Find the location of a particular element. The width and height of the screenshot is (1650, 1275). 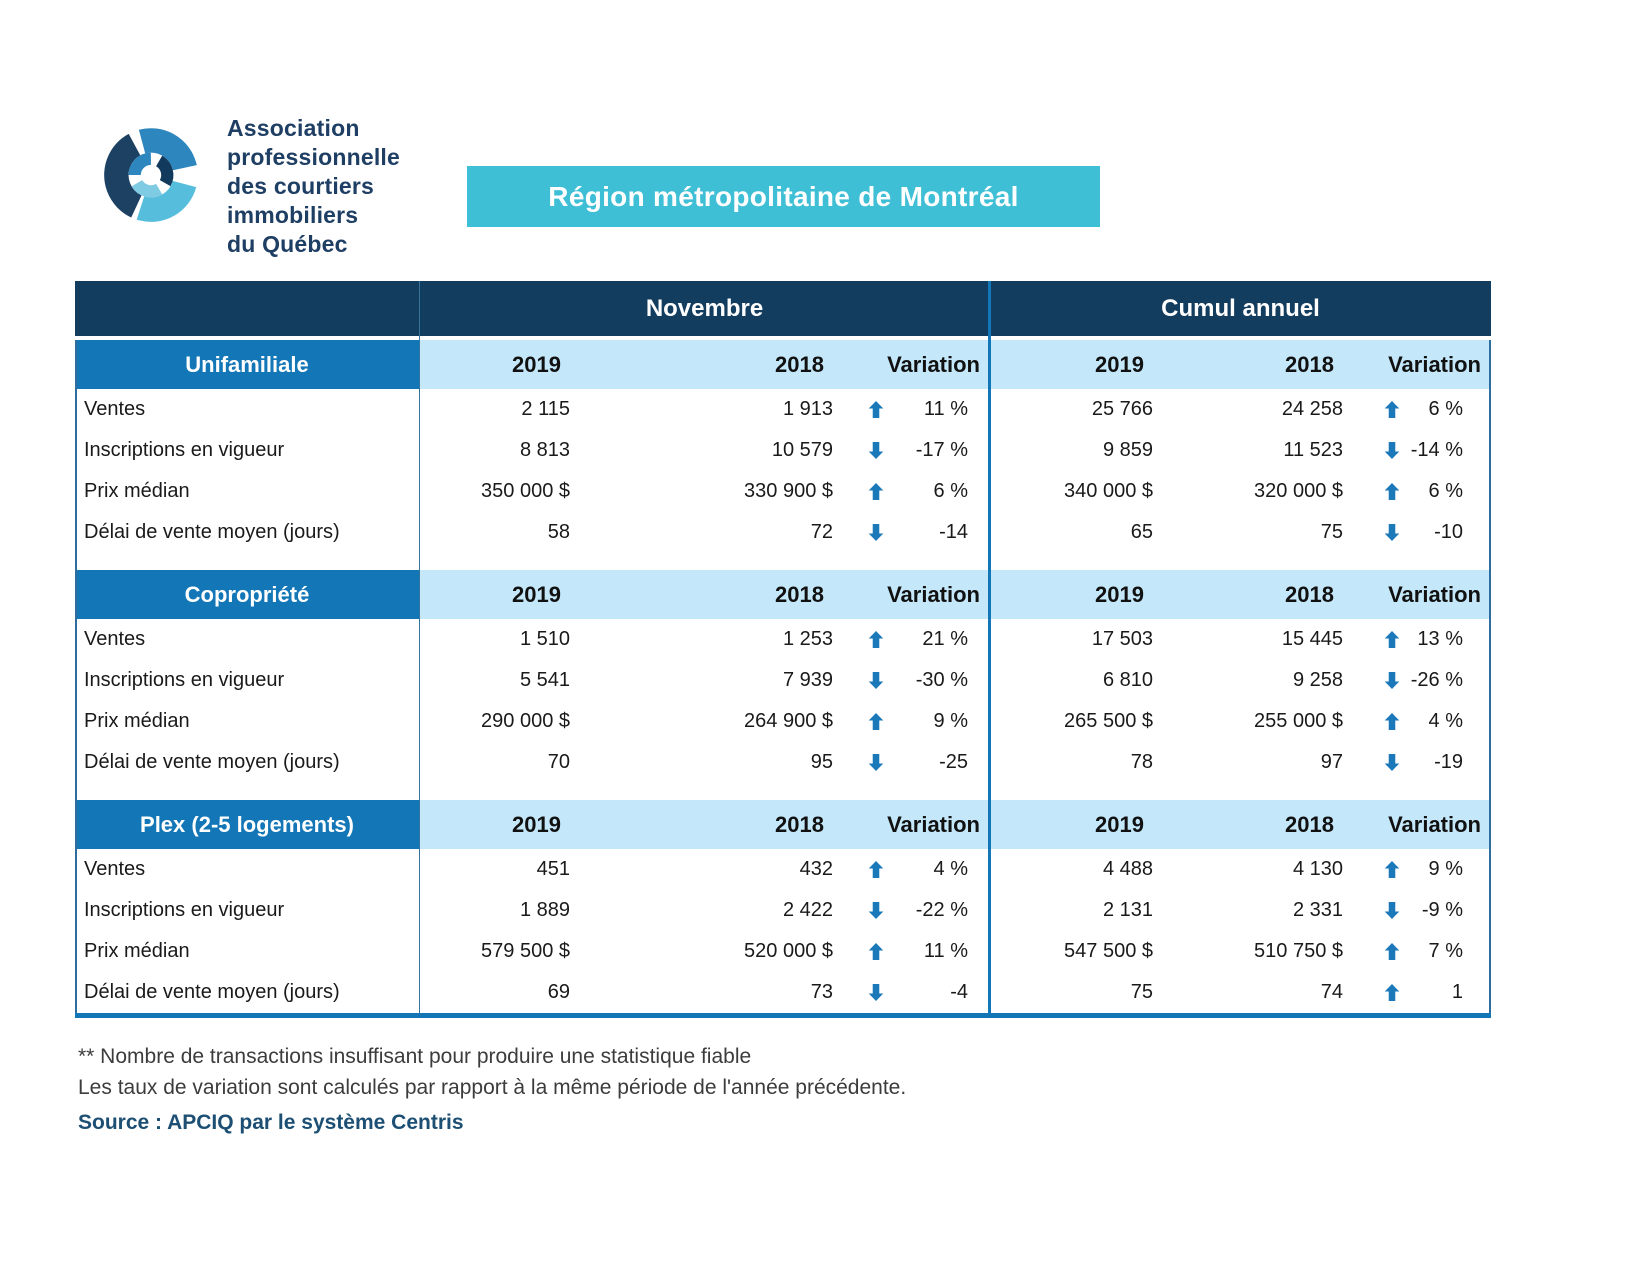

nov-variation-cell: -17 % is located at coordinates (914, 450).